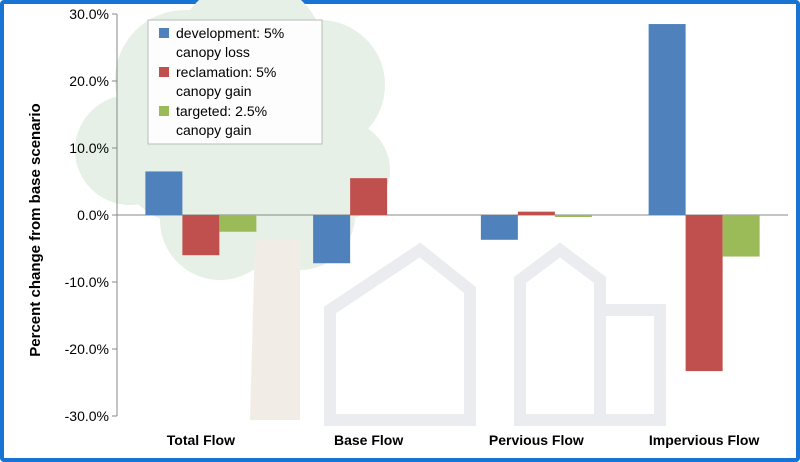 The image size is (800, 462). What do you see at coordinates (89, 148) in the screenshot?
I see `y-tick-label: 10.0%` at bounding box center [89, 148].